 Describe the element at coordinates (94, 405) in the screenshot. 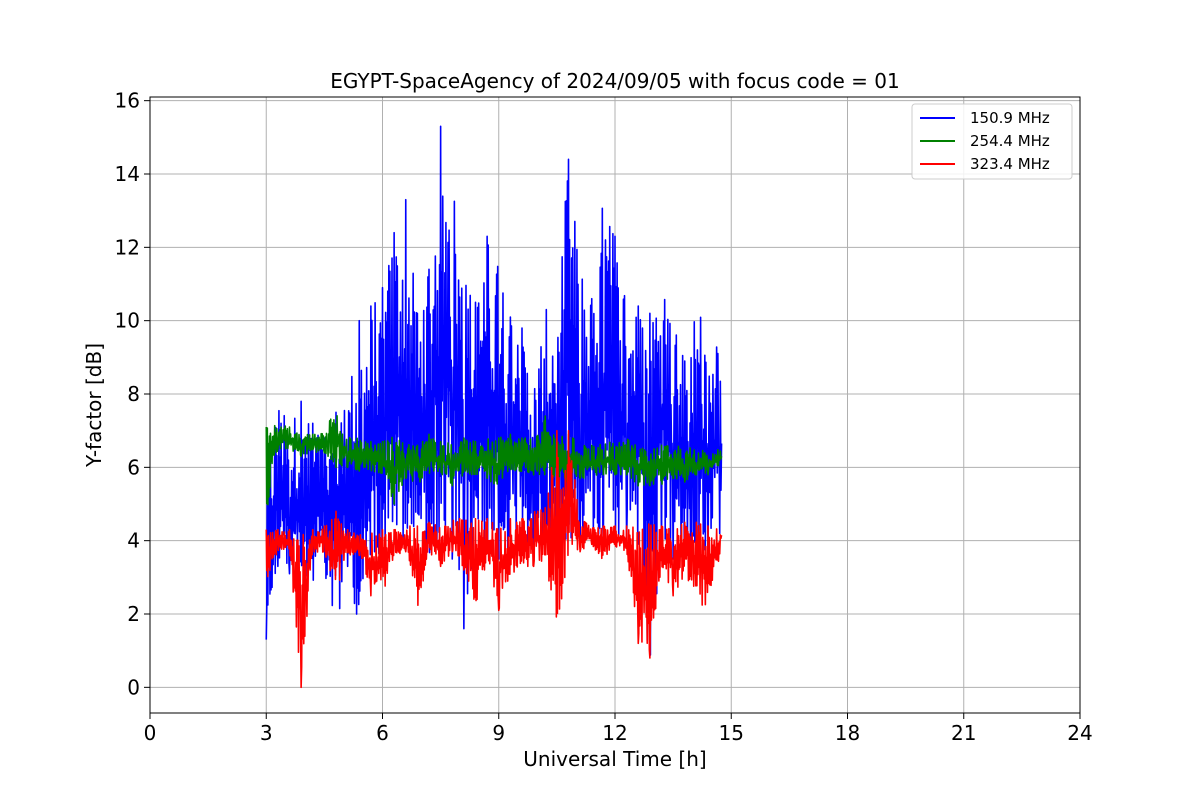

I see `y-axis-label: Y-factor [dB]` at that location.